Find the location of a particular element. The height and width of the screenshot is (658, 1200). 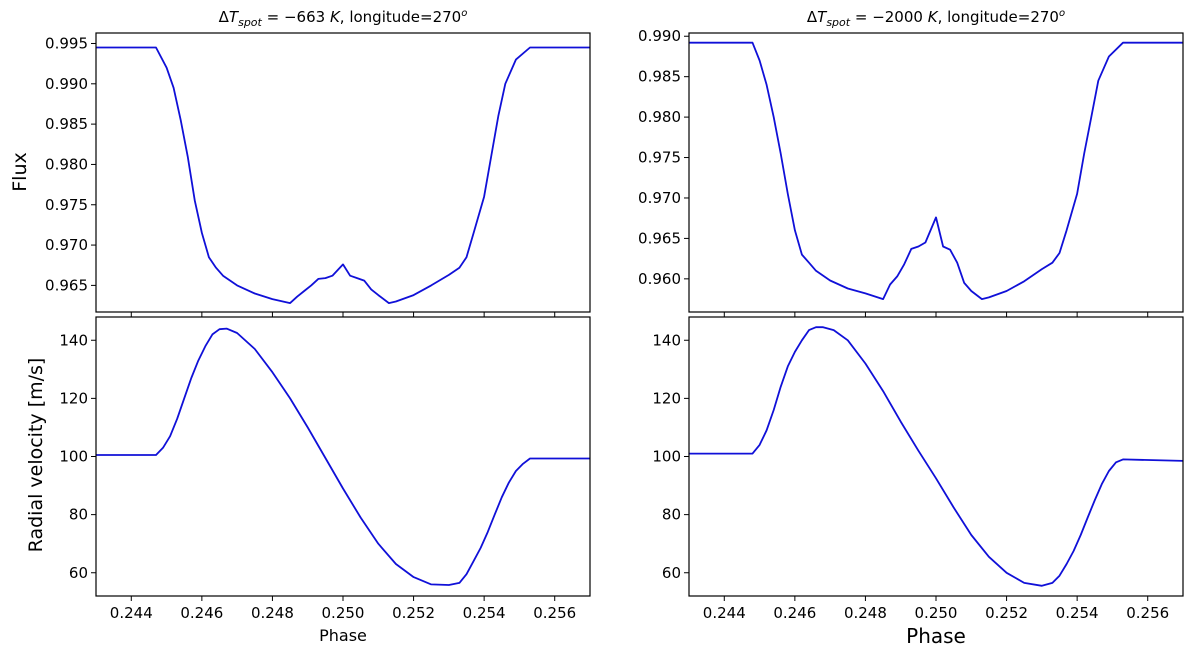

y-tick-label: 0.995 is located at coordinates (66, 43).